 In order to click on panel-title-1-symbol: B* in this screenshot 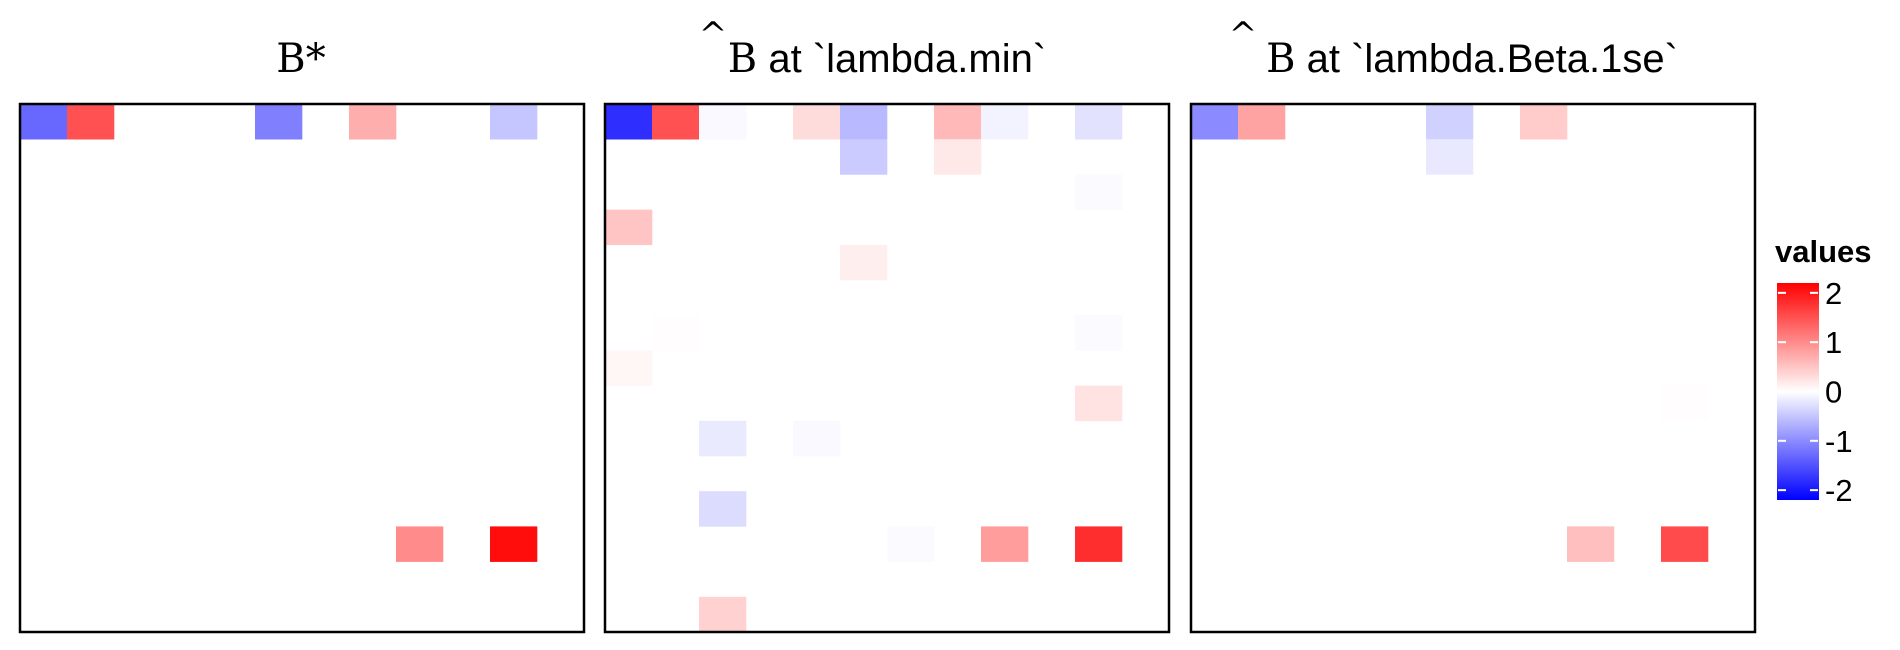, I will do `click(300, 59)`.